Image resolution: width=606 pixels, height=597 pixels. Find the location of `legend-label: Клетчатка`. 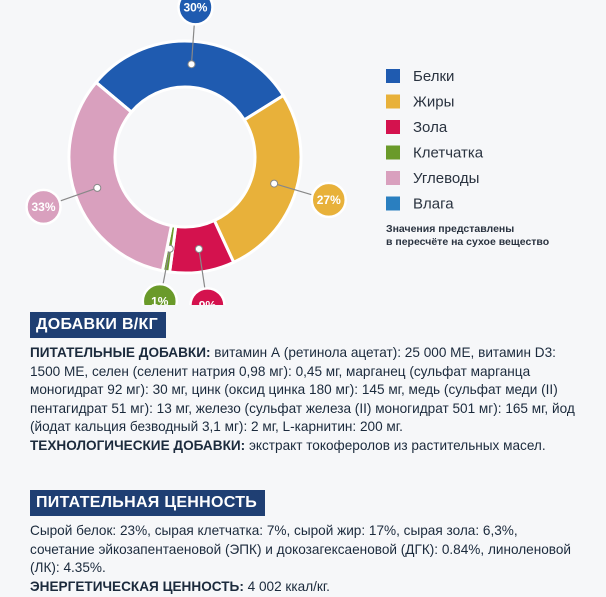

legend-label: Клетчатка is located at coordinates (448, 152).